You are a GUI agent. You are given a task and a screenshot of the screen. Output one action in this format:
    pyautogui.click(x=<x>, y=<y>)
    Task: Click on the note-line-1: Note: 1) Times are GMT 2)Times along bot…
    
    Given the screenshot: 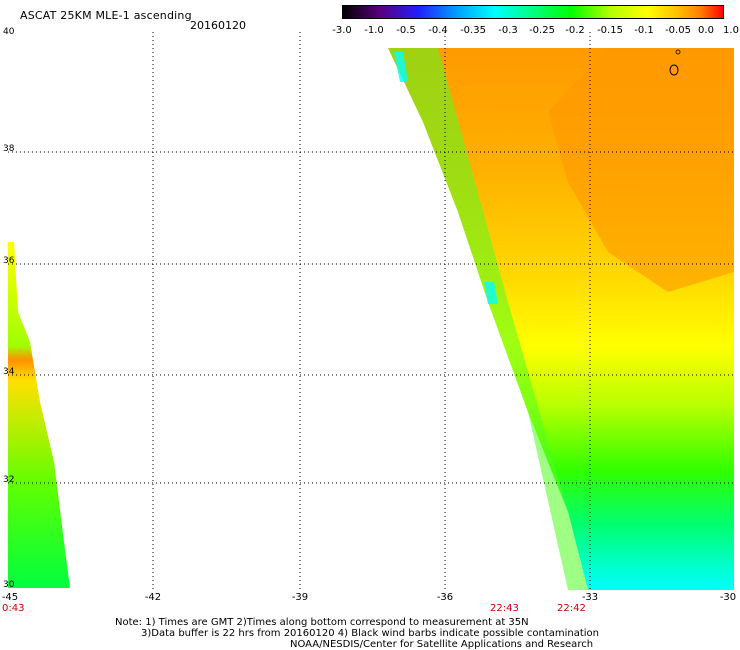 What is the action you would take?
    pyautogui.click(x=322, y=622)
    